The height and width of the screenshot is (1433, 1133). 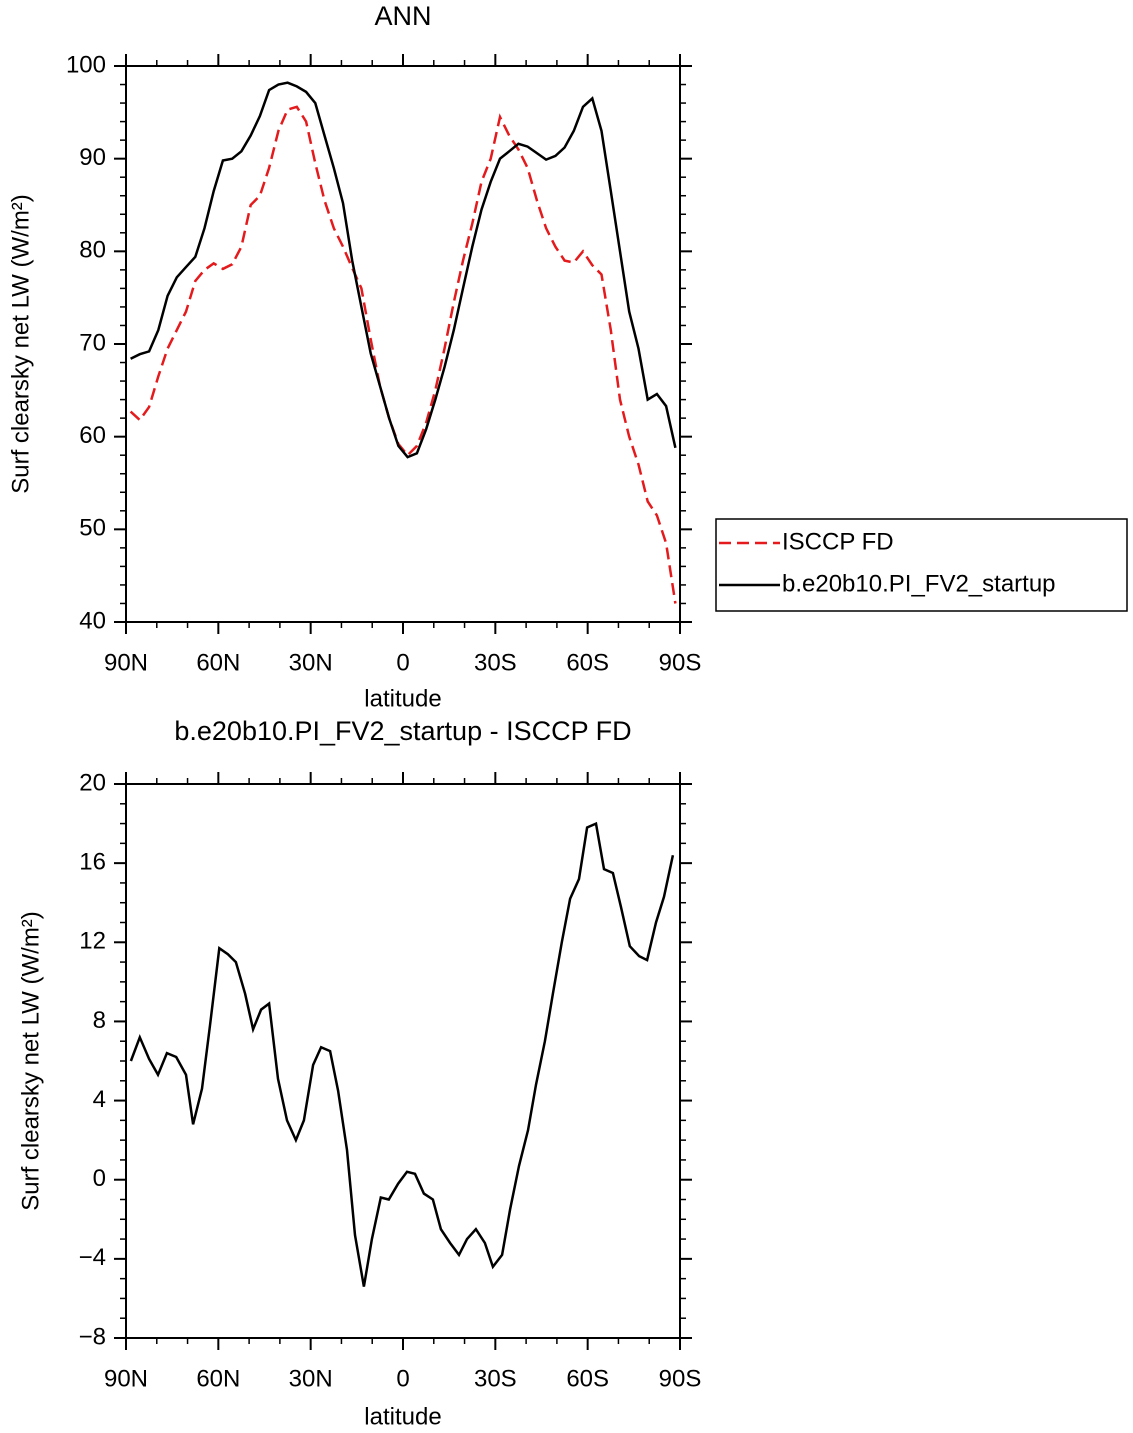 I want to click on legend-label: ISCCP FD, so click(x=838, y=541).